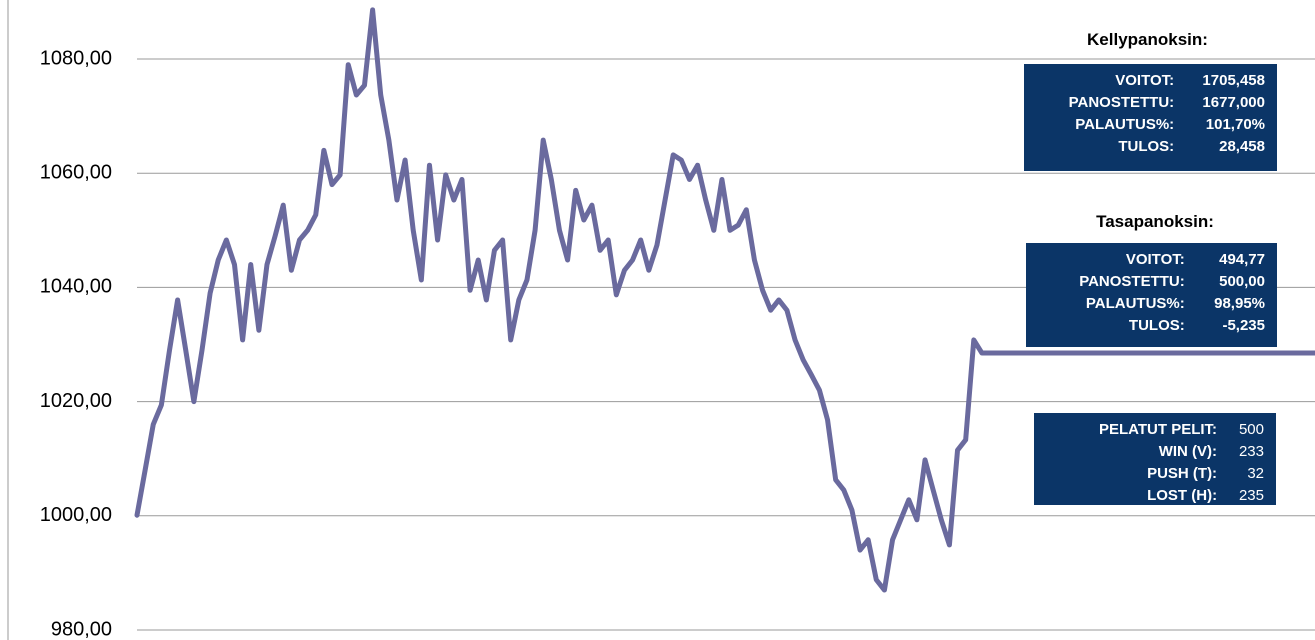 This screenshot has width=1315, height=640. I want to click on panel-row: LOST (H): 235, so click(1155, 496).